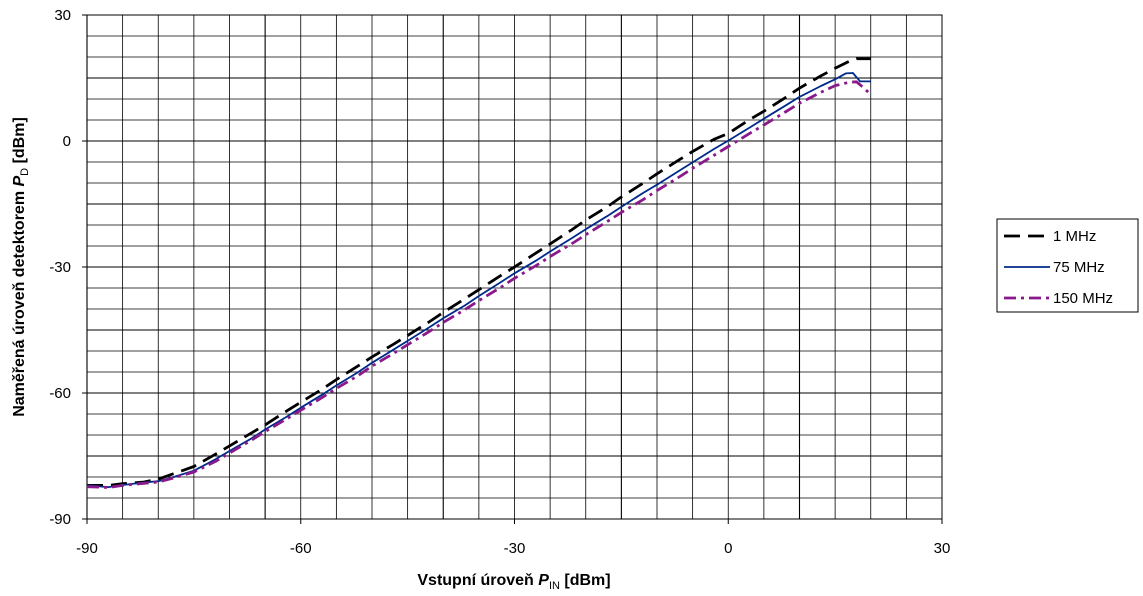 The width and height of the screenshot is (1143, 596). Describe the element at coordinates (301, 548) in the screenshot. I see `x-tick-label: -60` at that location.